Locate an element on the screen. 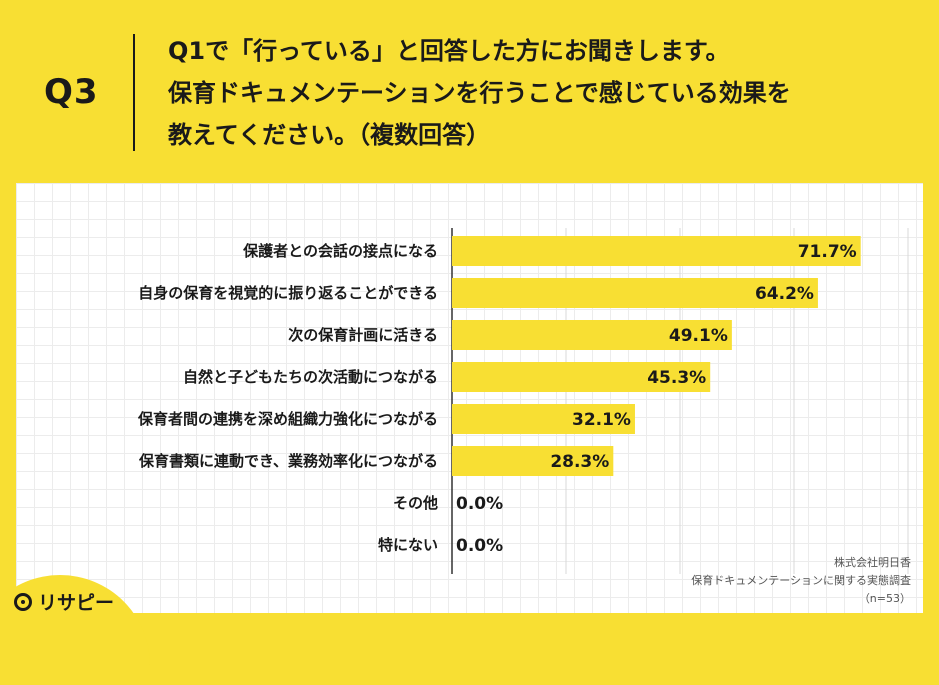 The height and width of the screenshot is (685, 939). source-company: 株式会社明日香 is located at coordinates (872, 562).